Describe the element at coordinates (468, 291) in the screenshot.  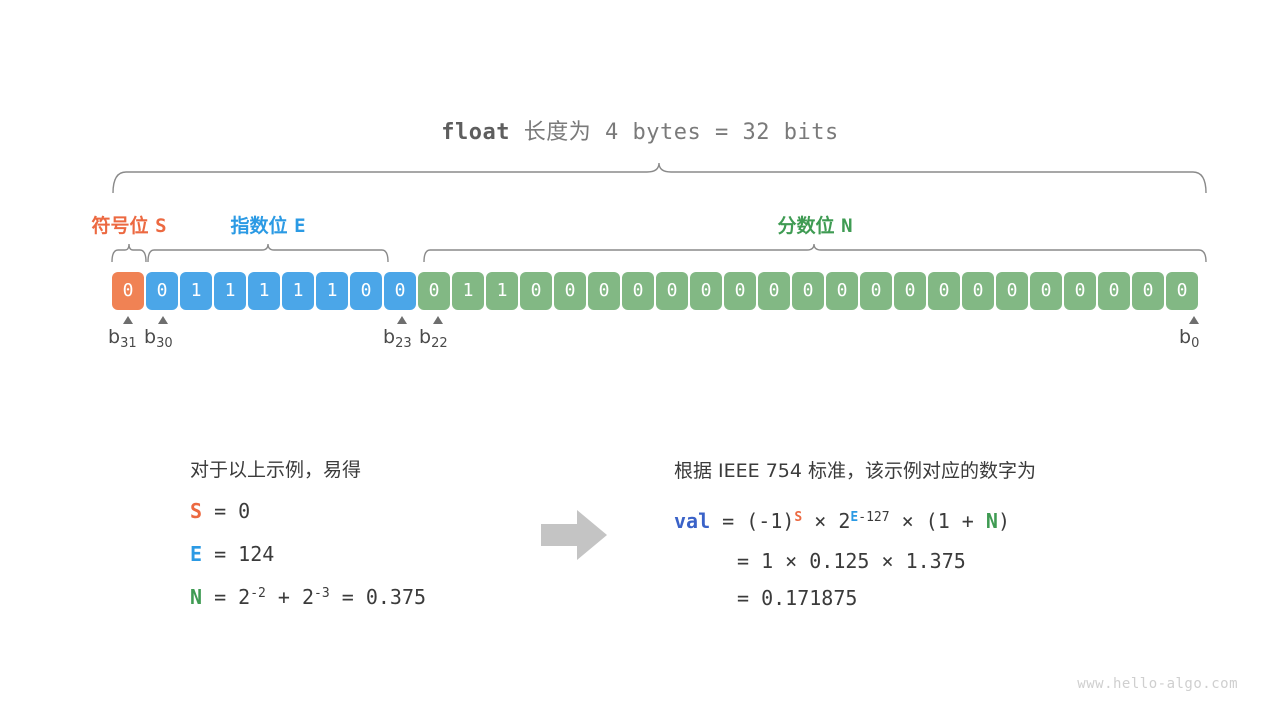
I see `bit-cell-fraction-1: 1` at that location.